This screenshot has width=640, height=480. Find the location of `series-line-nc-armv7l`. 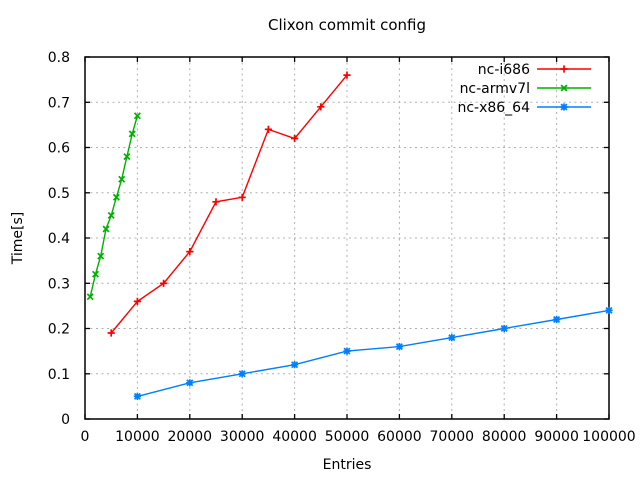

series-line-nc-armv7l is located at coordinates (114, 206).